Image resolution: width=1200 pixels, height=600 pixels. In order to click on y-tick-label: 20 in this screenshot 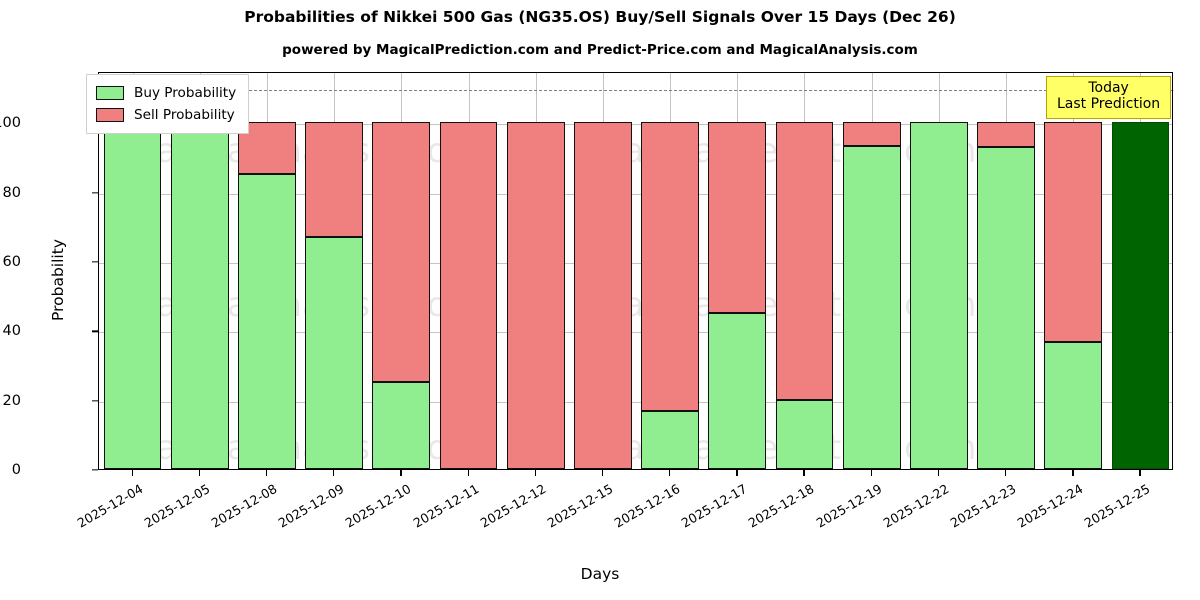, I will do `click(11, 400)`.